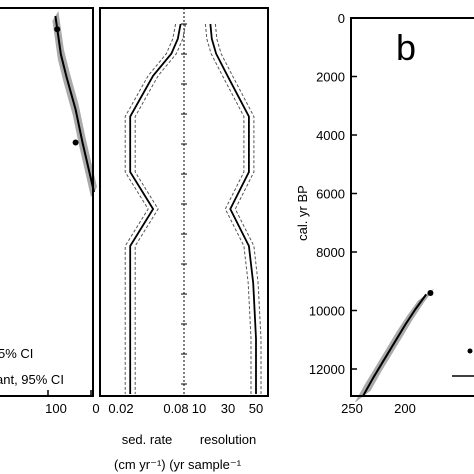 This screenshot has height=474, width=474. Describe the element at coordinates (233, 208) in the screenshot. I see `resolution-line` at that location.